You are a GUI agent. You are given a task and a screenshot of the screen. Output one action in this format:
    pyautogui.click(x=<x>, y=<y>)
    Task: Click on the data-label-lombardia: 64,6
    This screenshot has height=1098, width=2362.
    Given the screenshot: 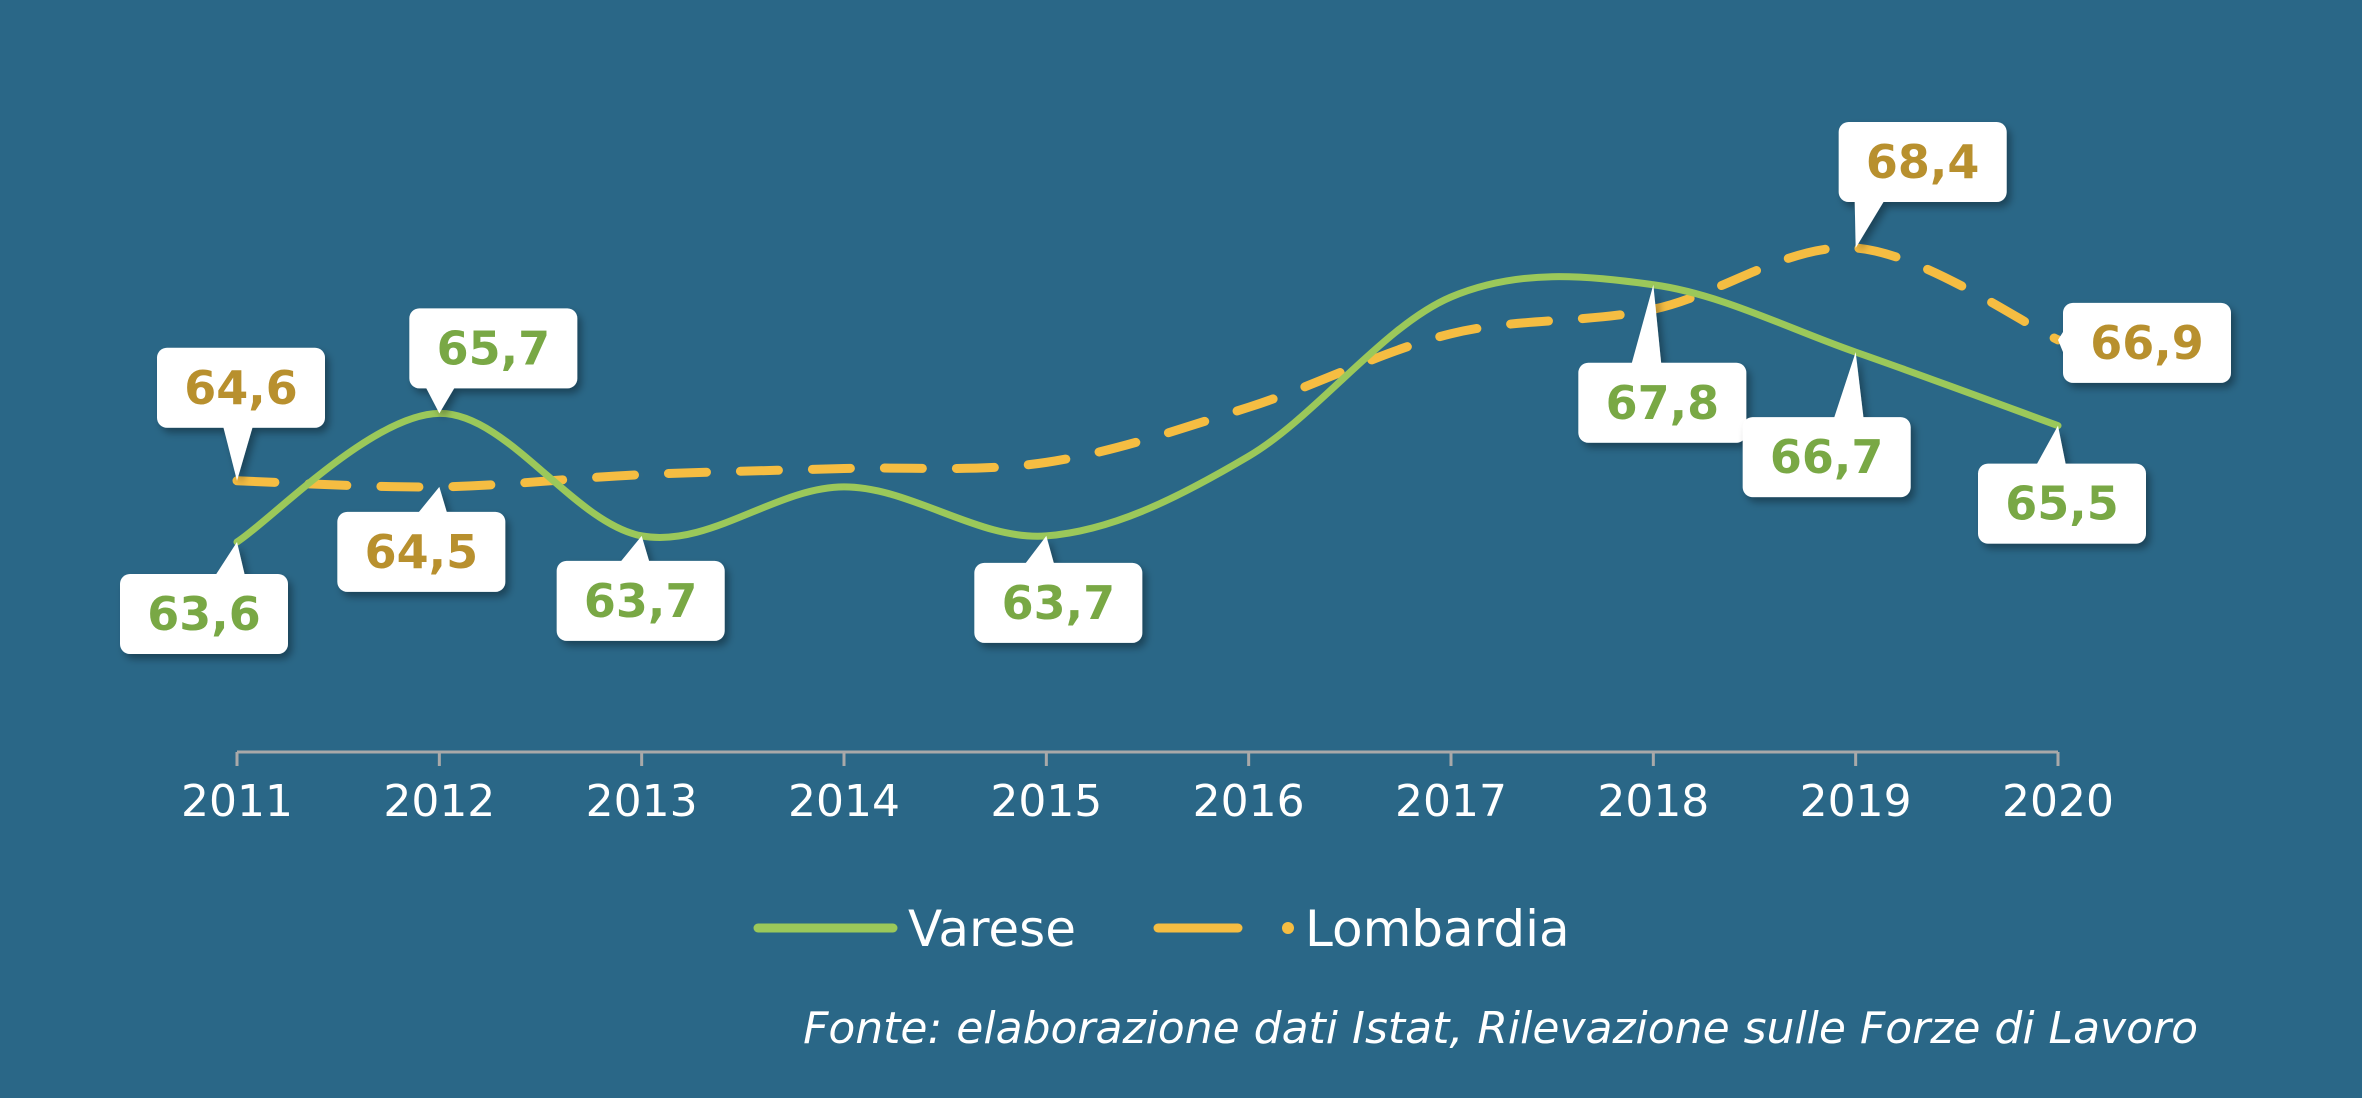 What is the action you would take?
    pyautogui.click(x=241, y=414)
    